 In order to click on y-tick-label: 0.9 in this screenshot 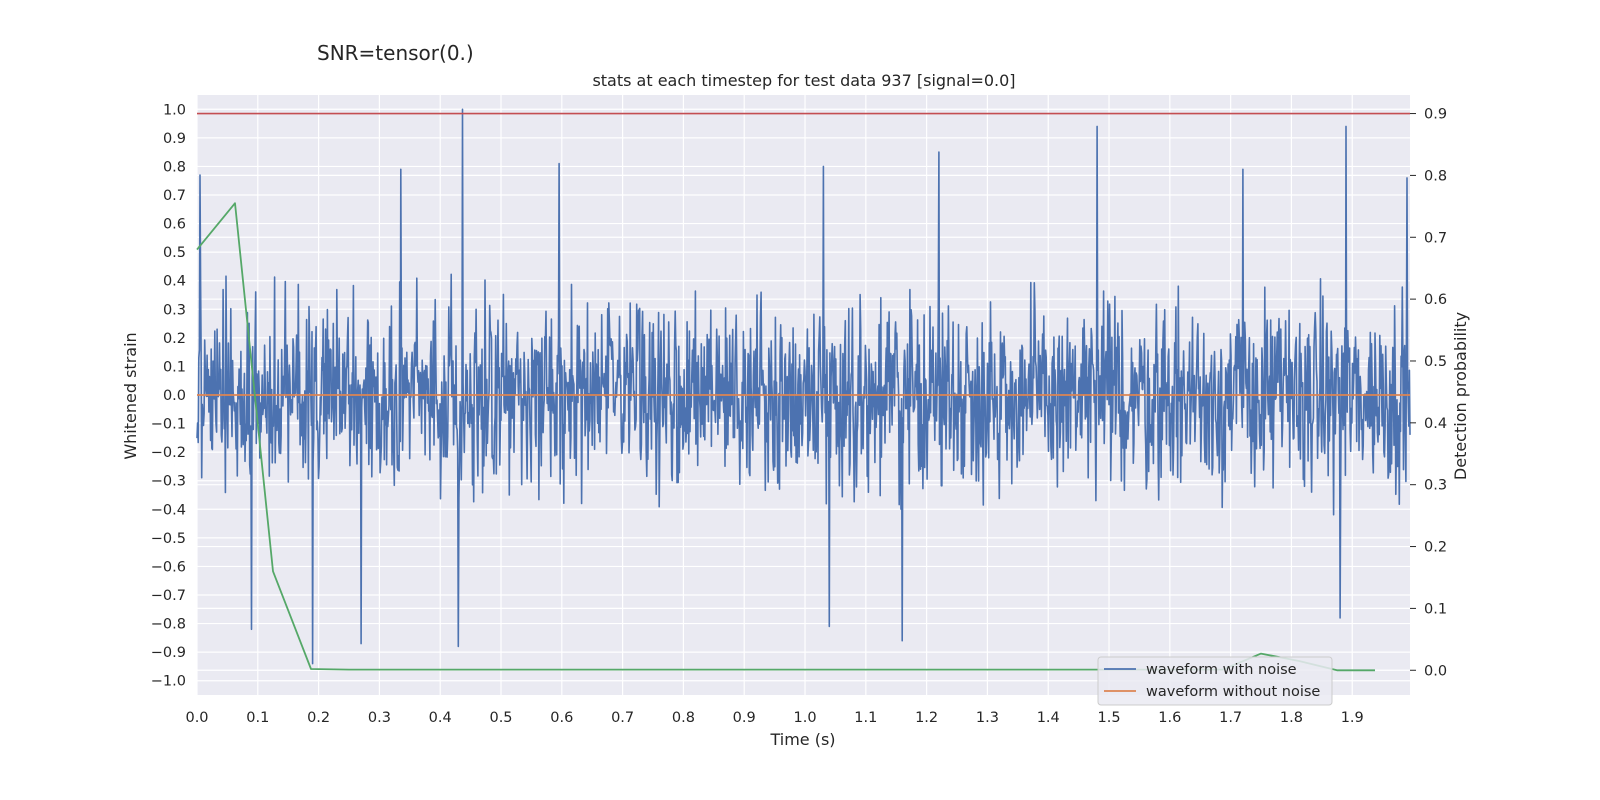, I will do `click(174, 139)`.